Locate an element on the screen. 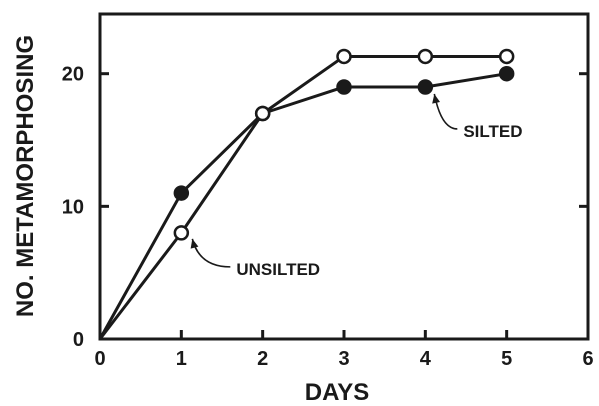  x-tick-label: 3 is located at coordinates (343, 359).